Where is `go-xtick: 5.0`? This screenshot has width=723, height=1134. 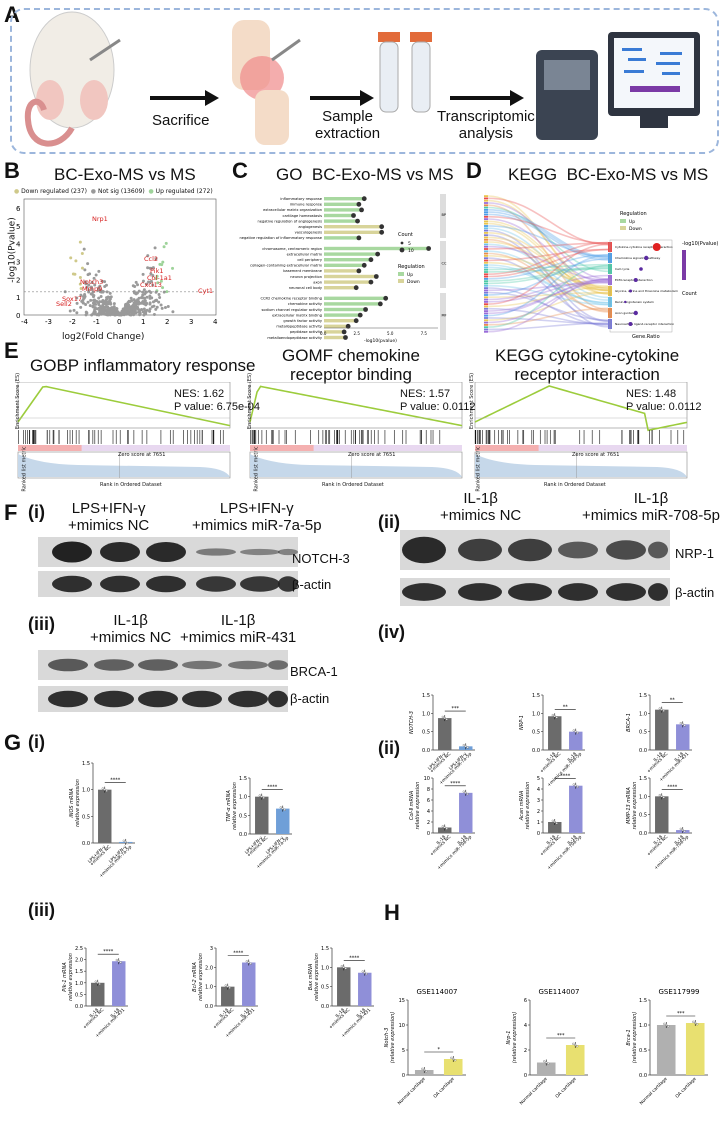
go-xtick: 5.0 is located at coordinates (390, 333).